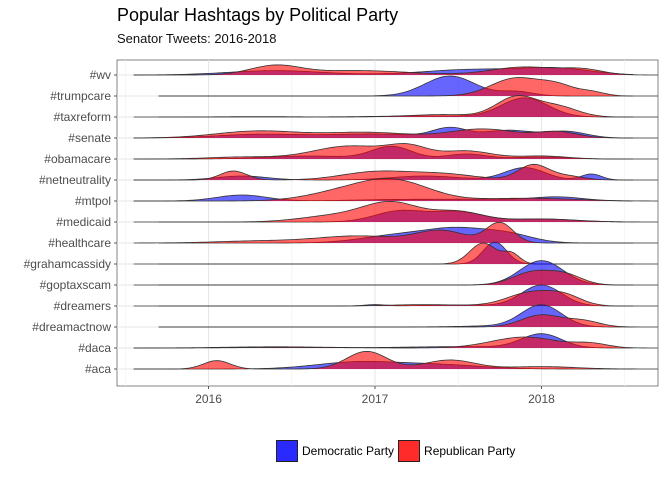 The image size is (672, 480). What do you see at coordinates (470, 451) in the screenshot?
I see `legend-label-republican: Republican Party` at bounding box center [470, 451].